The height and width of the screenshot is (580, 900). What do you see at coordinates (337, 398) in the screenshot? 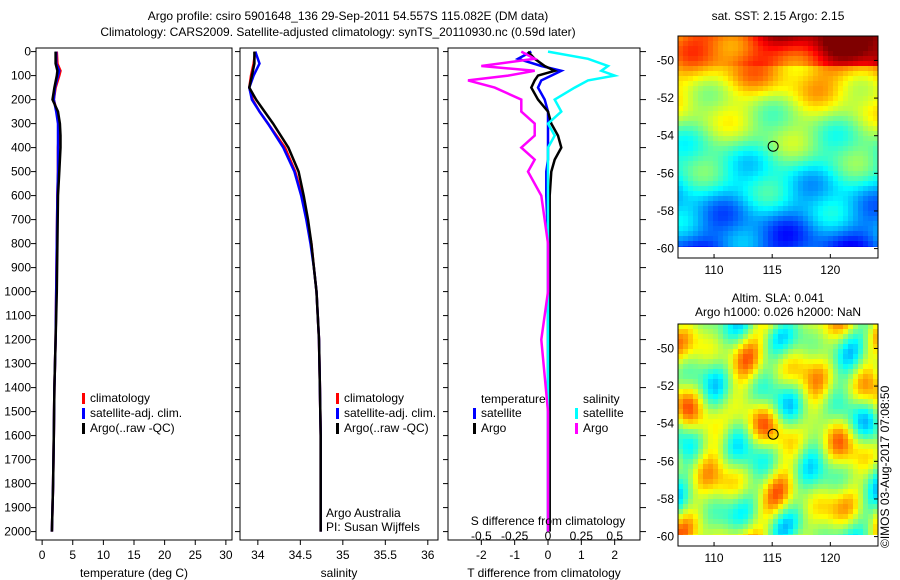
I see `legend-swatch` at bounding box center [337, 398].